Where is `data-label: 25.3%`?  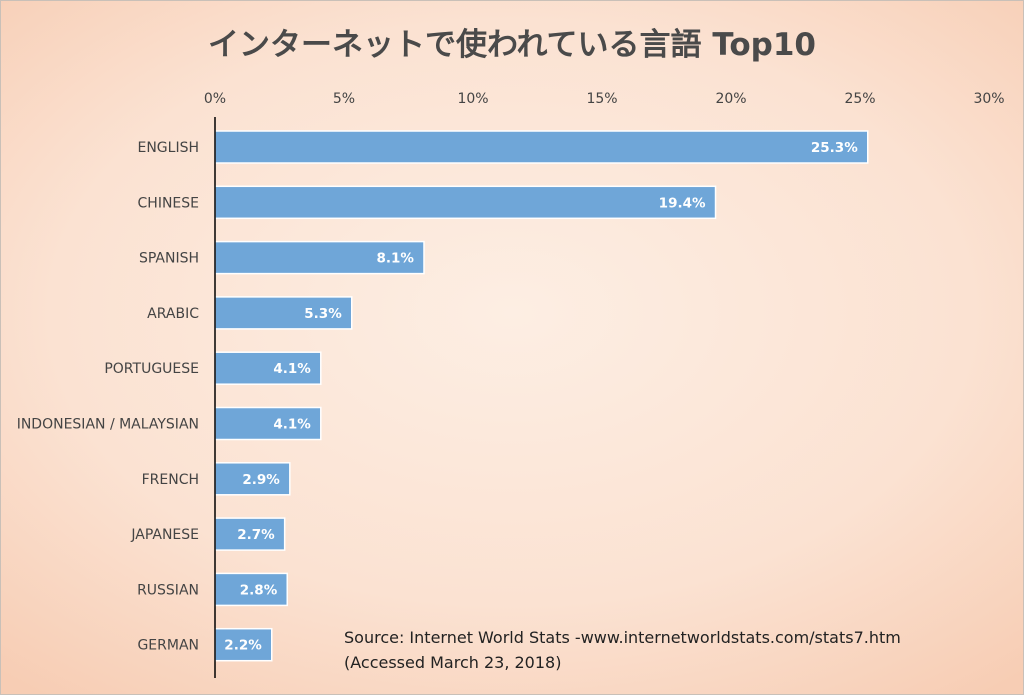 data-label: 25.3% is located at coordinates (834, 148).